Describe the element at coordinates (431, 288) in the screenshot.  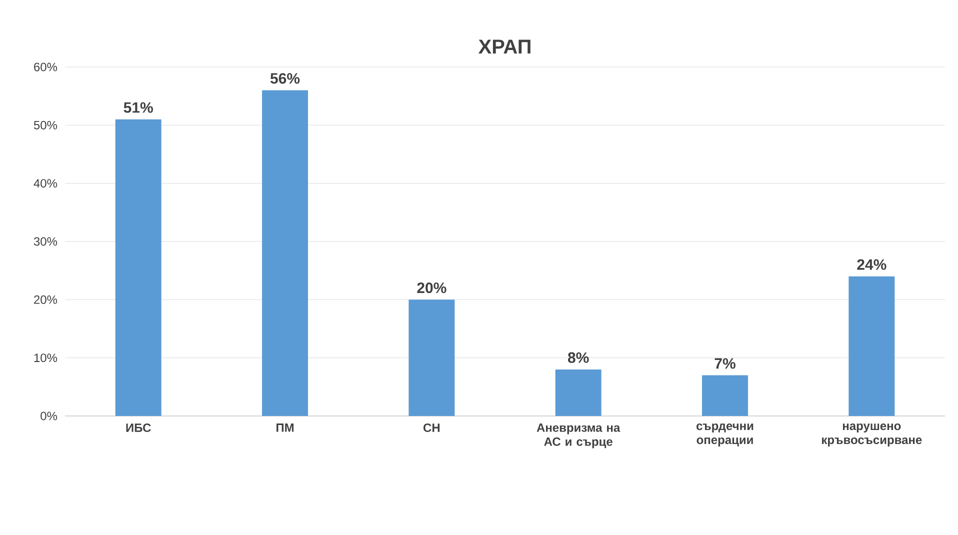
I see `data-label: 20%` at that location.